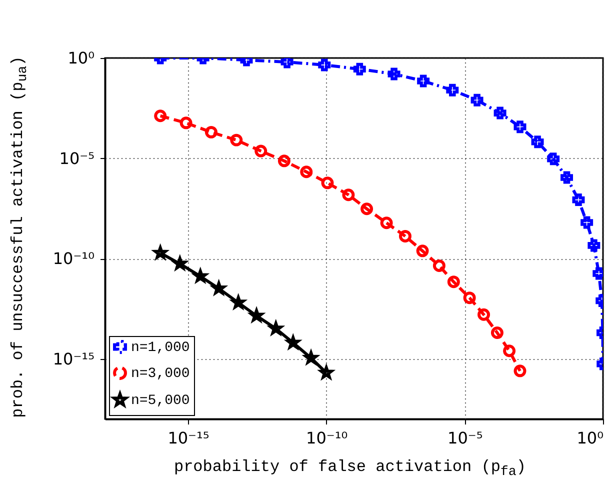  What do you see at coordinates (76, 158) in the screenshot?
I see `y-tick-label: 10⁻⁵` at bounding box center [76, 158].